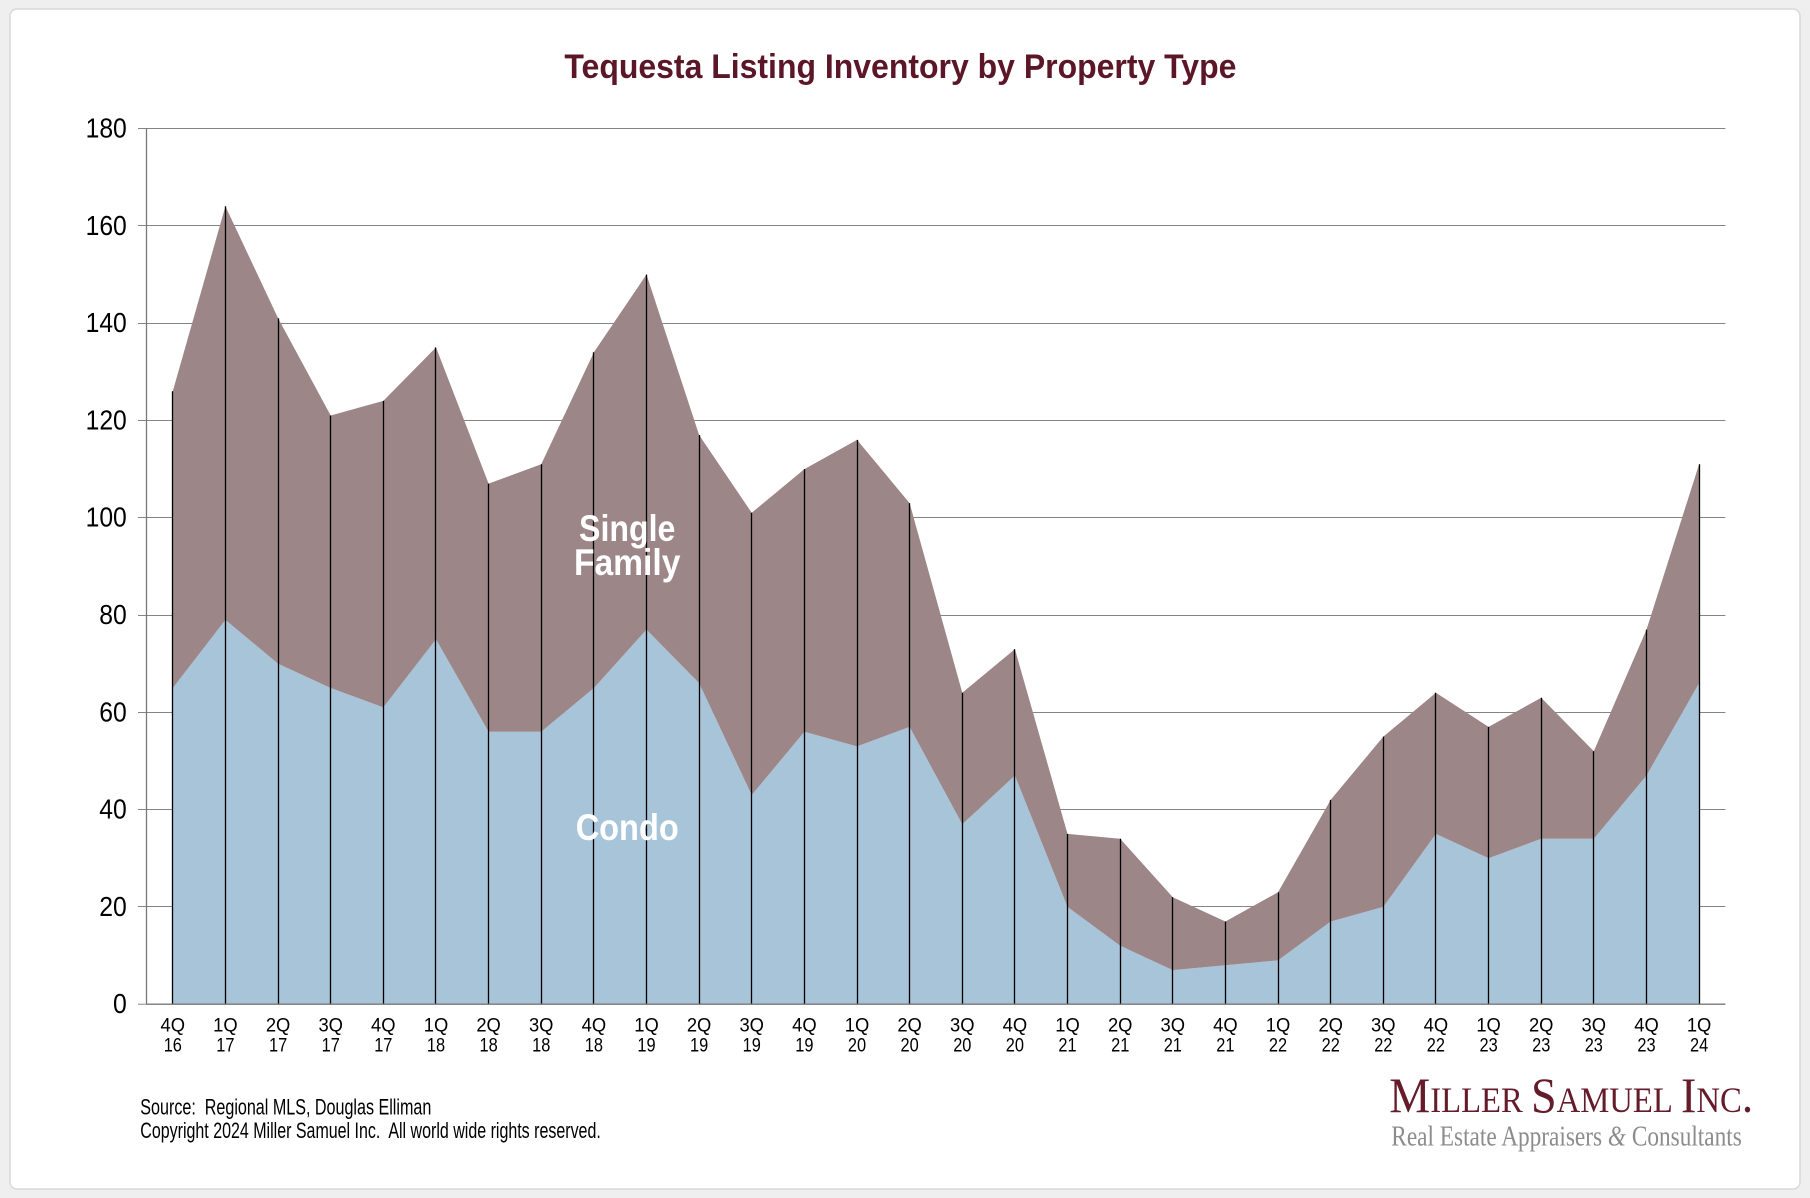 The image size is (1810, 1198). I want to click on svg-text: 40, so click(113, 809).